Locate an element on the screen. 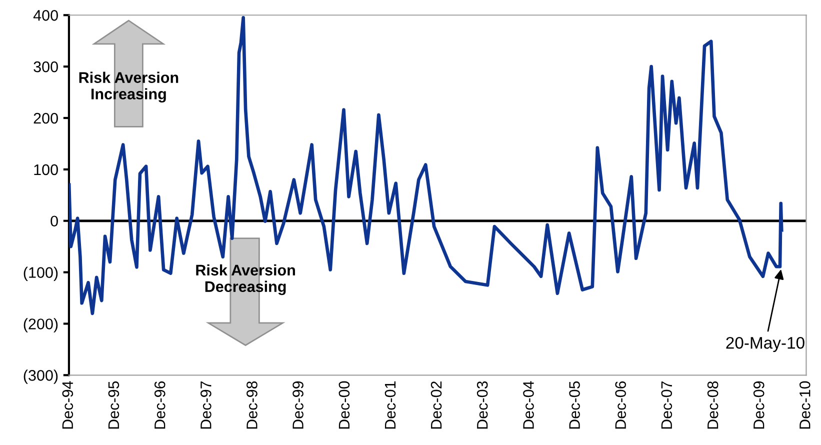 This screenshot has height=445, width=821. x-tick-label: Dec-04 is located at coordinates (528, 405).